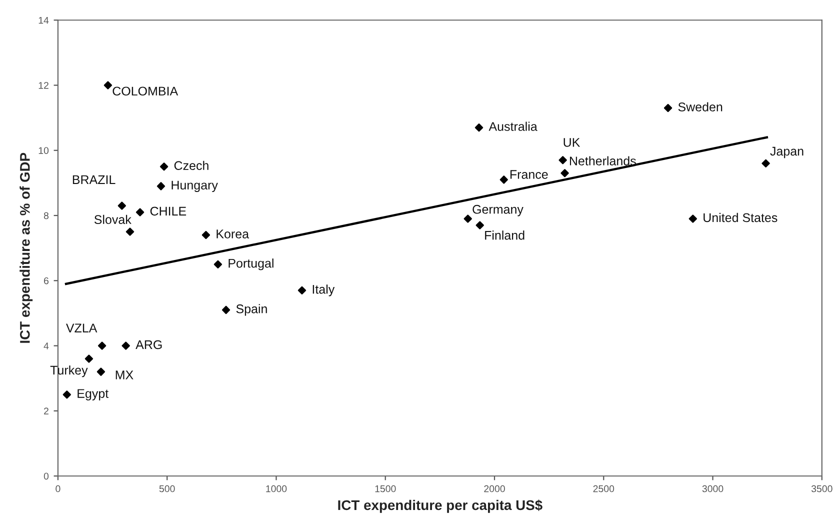 This screenshot has width=834, height=524. Describe the element at coordinates (46, 280) in the screenshot. I see `y-tick-label: 6` at that location.